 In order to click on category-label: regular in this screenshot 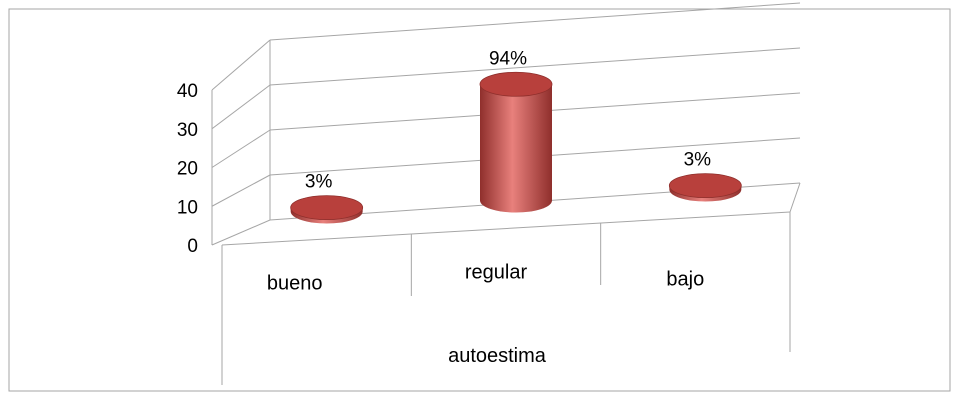, I will do `click(496, 273)`.